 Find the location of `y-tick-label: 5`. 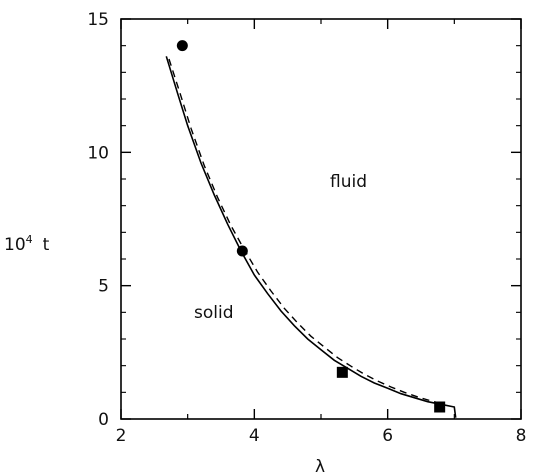

y-tick-label: 5 is located at coordinates (103, 287).